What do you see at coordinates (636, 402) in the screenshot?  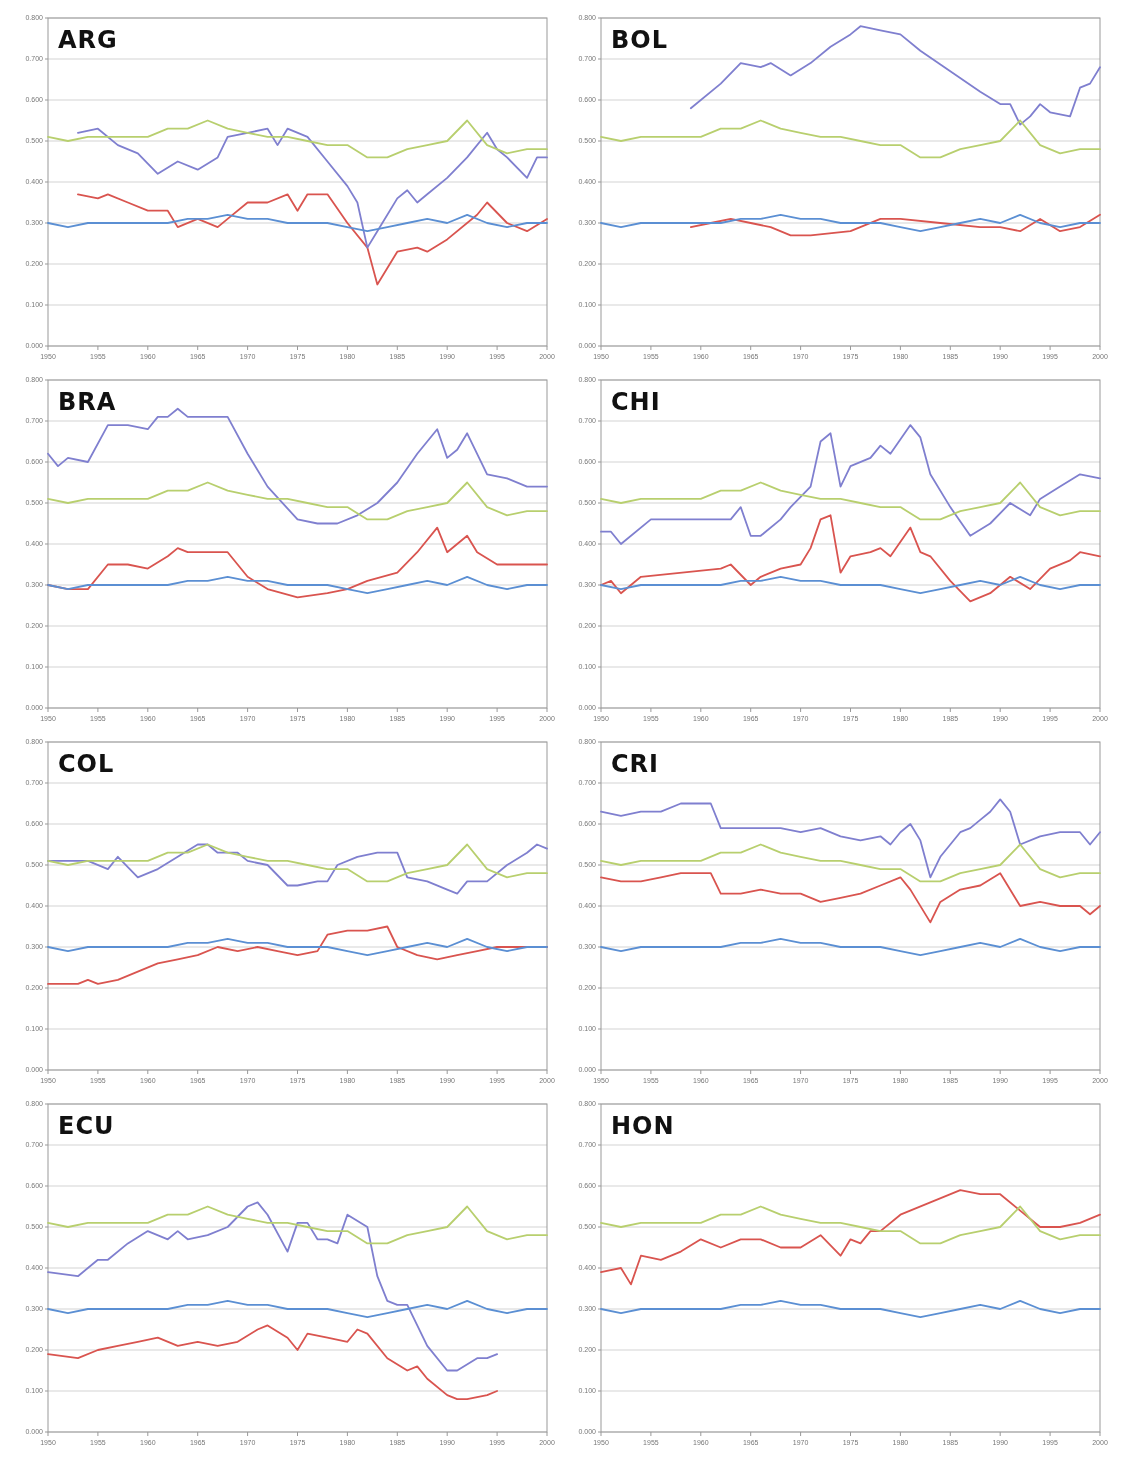 I see `chart-title: CHI` at bounding box center [636, 402].